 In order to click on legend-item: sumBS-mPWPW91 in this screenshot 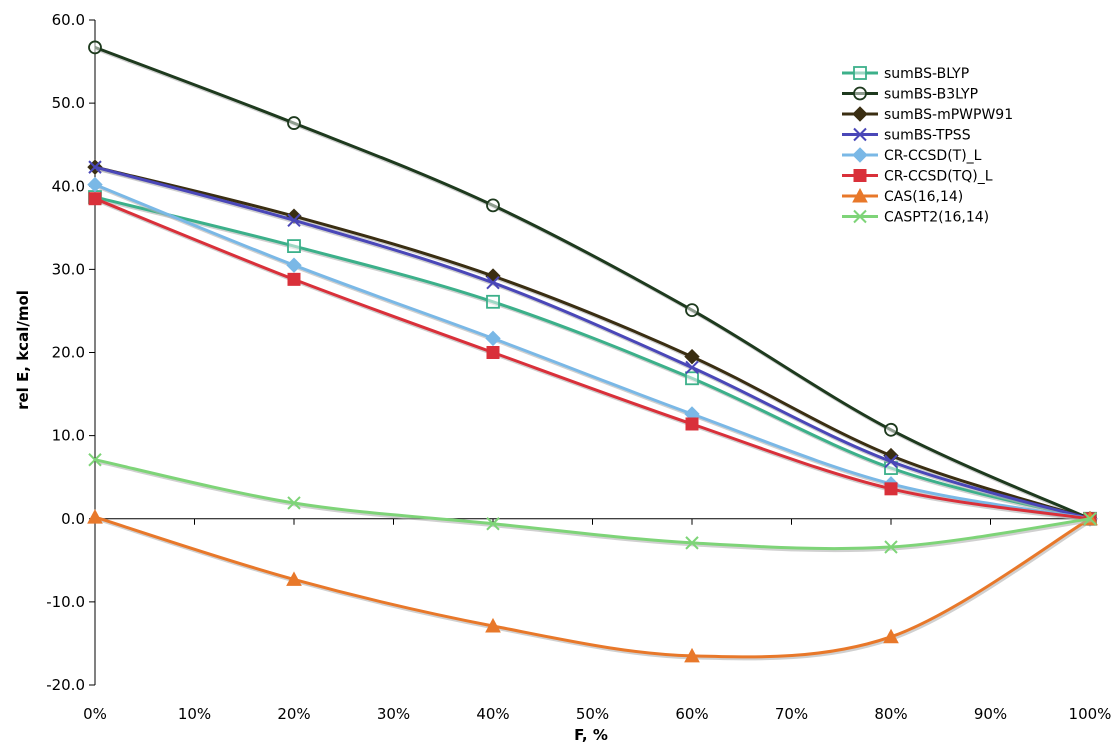, I will do `click(927, 115)`.